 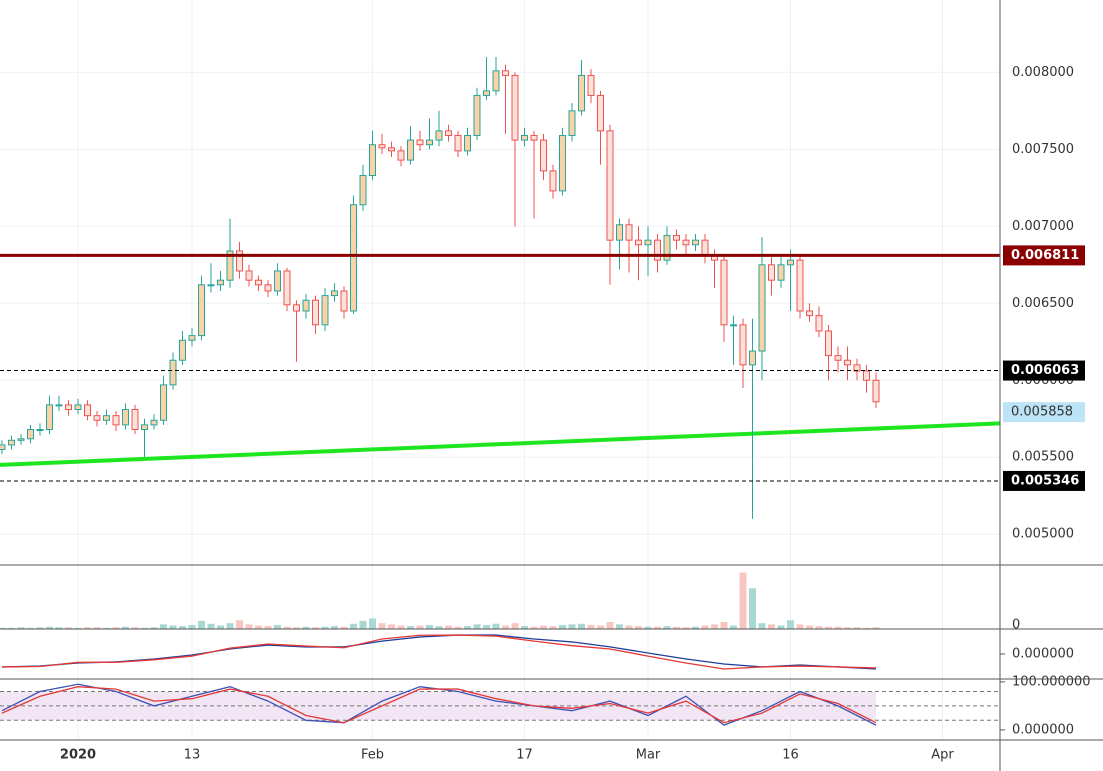 What do you see at coordinates (648, 755) in the screenshot?
I see `x-tick-label: Mar` at bounding box center [648, 755].